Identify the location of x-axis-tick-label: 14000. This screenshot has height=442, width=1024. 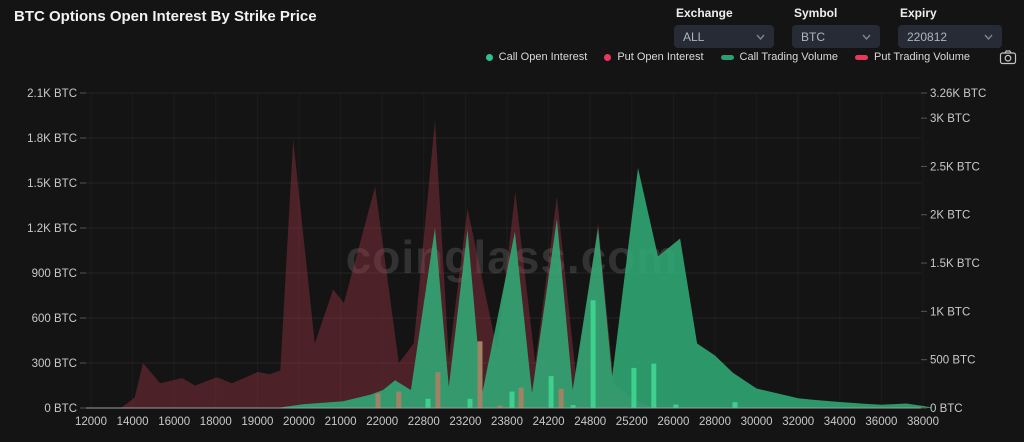
(133, 422).